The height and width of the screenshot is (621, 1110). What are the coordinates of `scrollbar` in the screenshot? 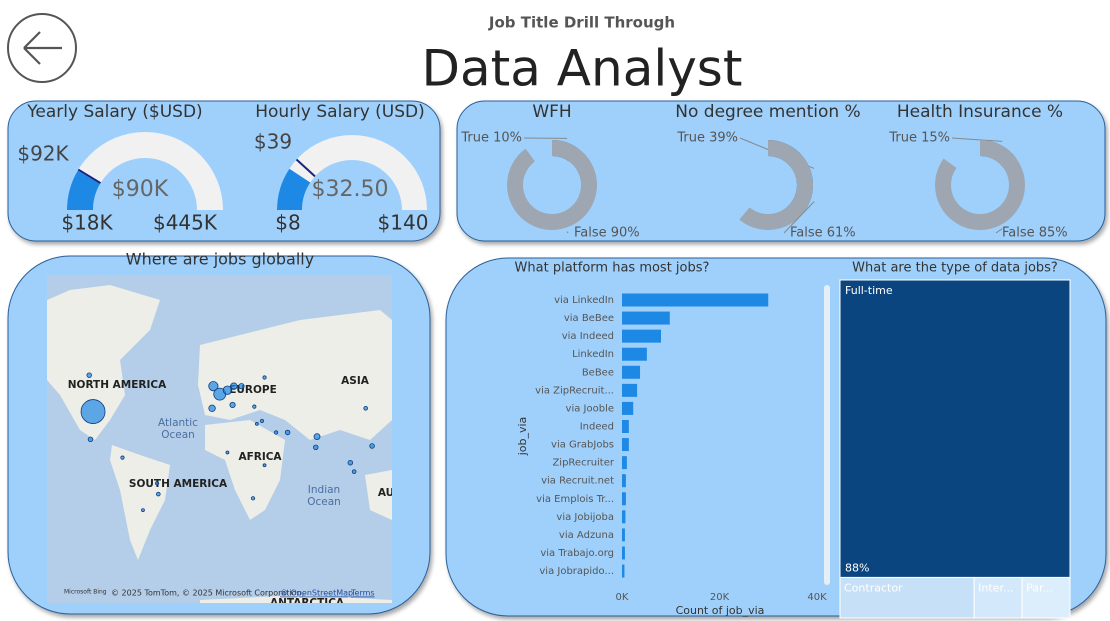 It's located at (827, 435).